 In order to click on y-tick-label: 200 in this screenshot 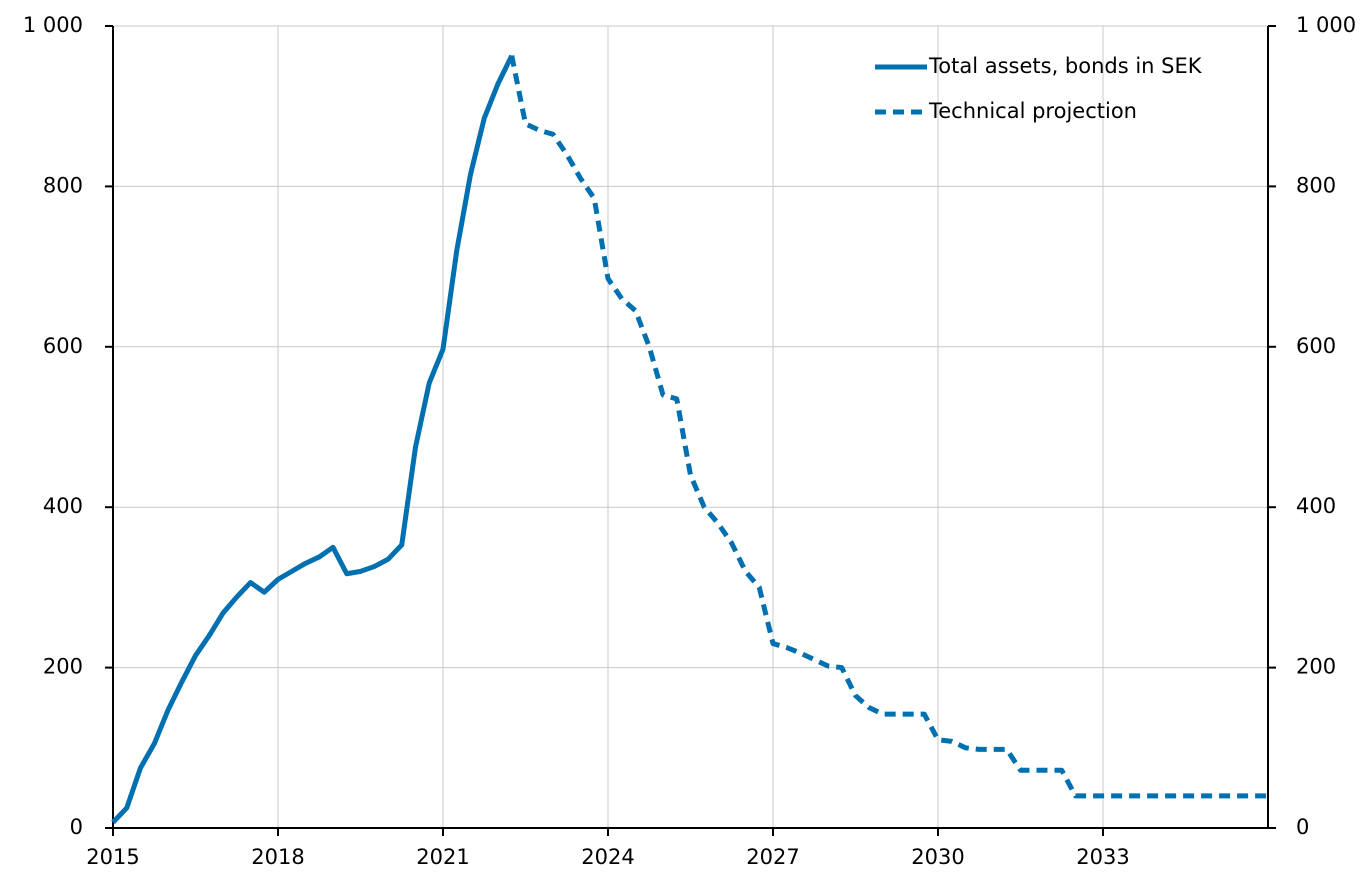, I will do `click(63, 667)`.